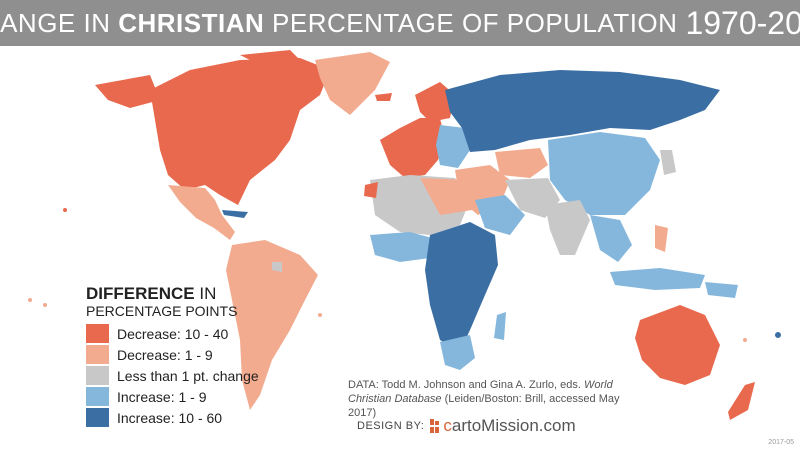  Describe the element at coordinates (453, 146) in the screenshot. I see `region-eastern-europe` at that location.